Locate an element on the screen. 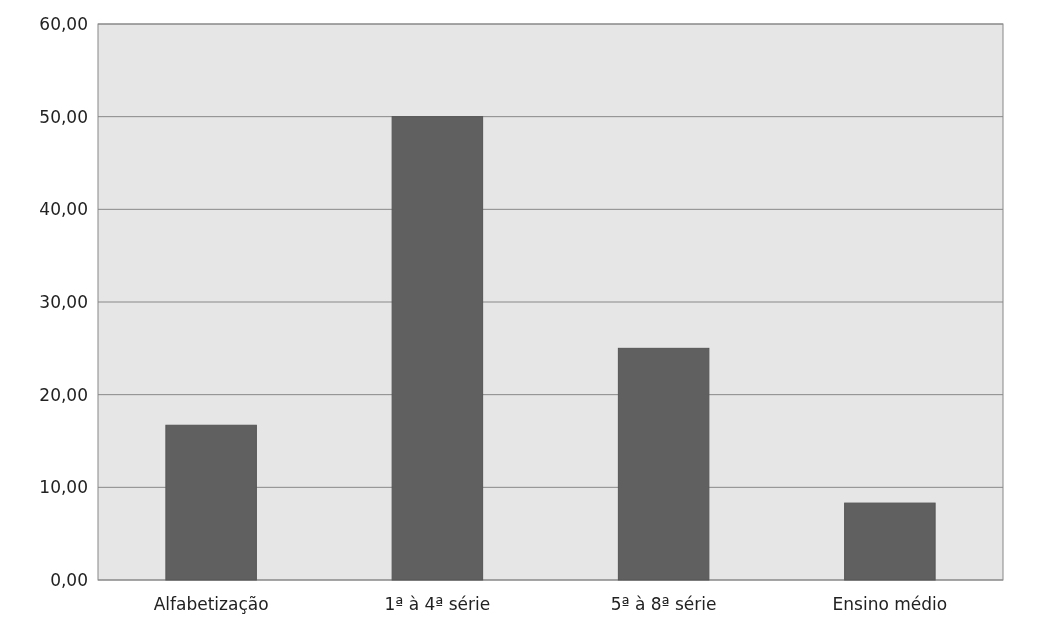 The width and height of the screenshot is (1051, 634). y-tick-label: 60,00 is located at coordinates (63, 23).